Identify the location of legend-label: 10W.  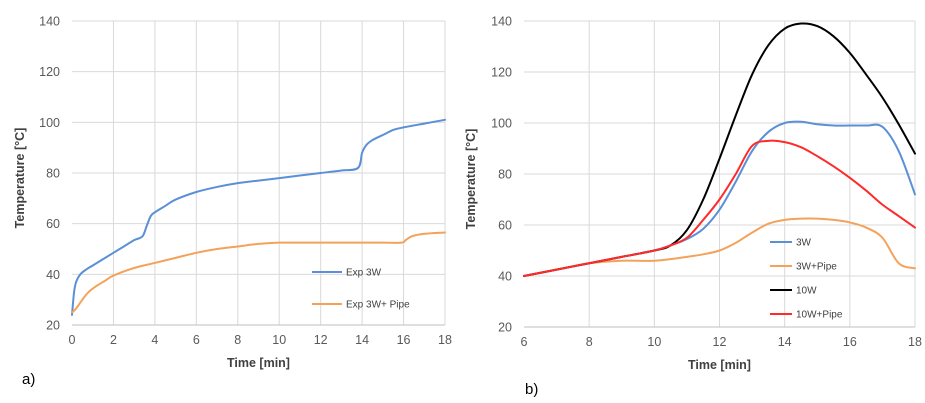
(806, 291).